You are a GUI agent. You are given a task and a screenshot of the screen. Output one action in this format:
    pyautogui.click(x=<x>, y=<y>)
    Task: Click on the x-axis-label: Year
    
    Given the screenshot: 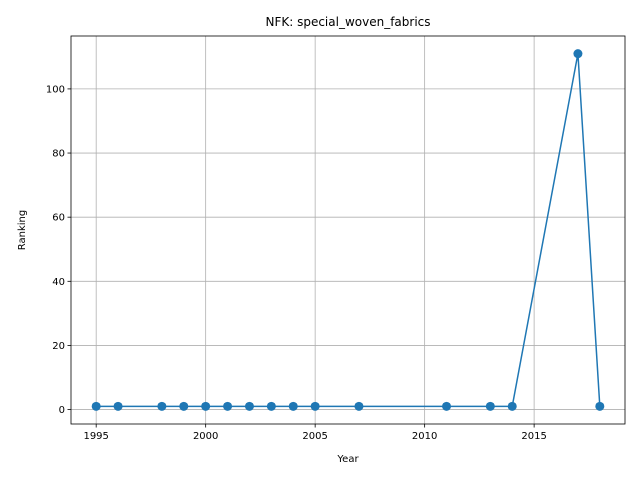 What is the action you would take?
    pyautogui.click(x=347, y=459)
    